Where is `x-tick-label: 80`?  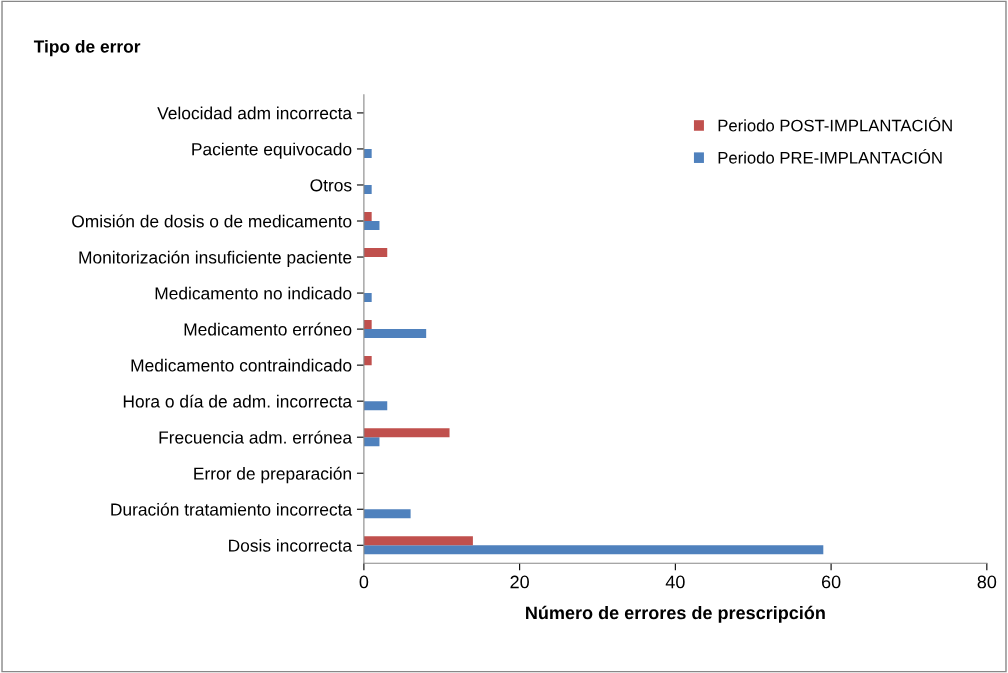
x-tick-label: 80 is located at coordinates (987, 582).